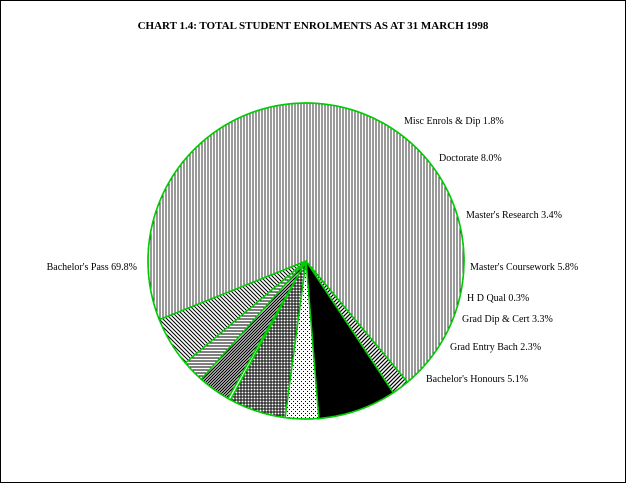 The width and height of the screenshot is (626, 483). Describe the element at coordinates (495, 347) in the screenshot. I see `slice-label-grad-entry-bach: Grad Entry Bach 2.3%` at that location.